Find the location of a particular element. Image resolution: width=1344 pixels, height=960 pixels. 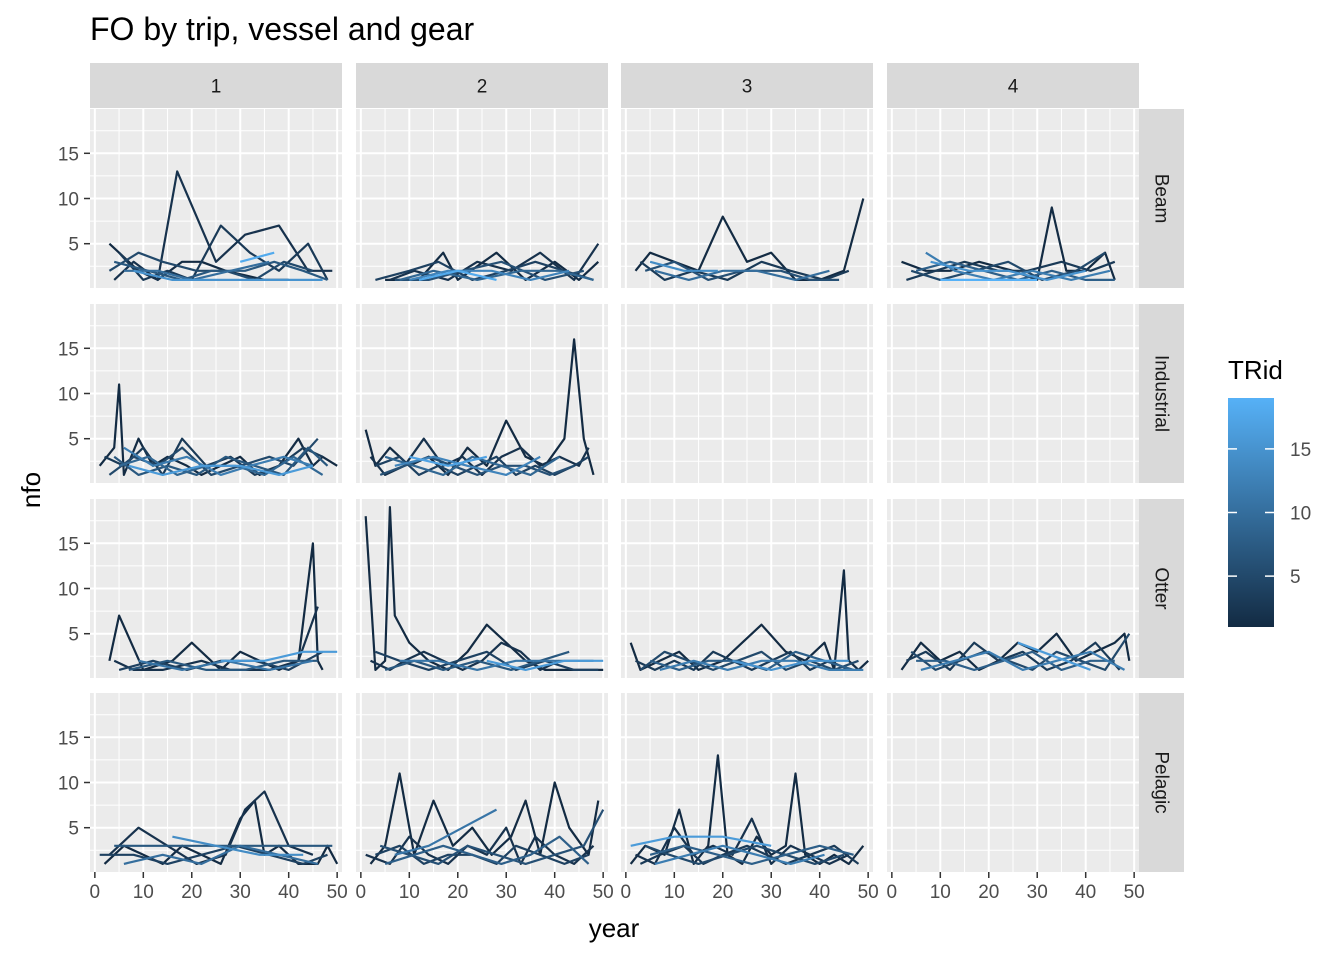

y-axis-title: nfo is located at coordinates (31, 490).